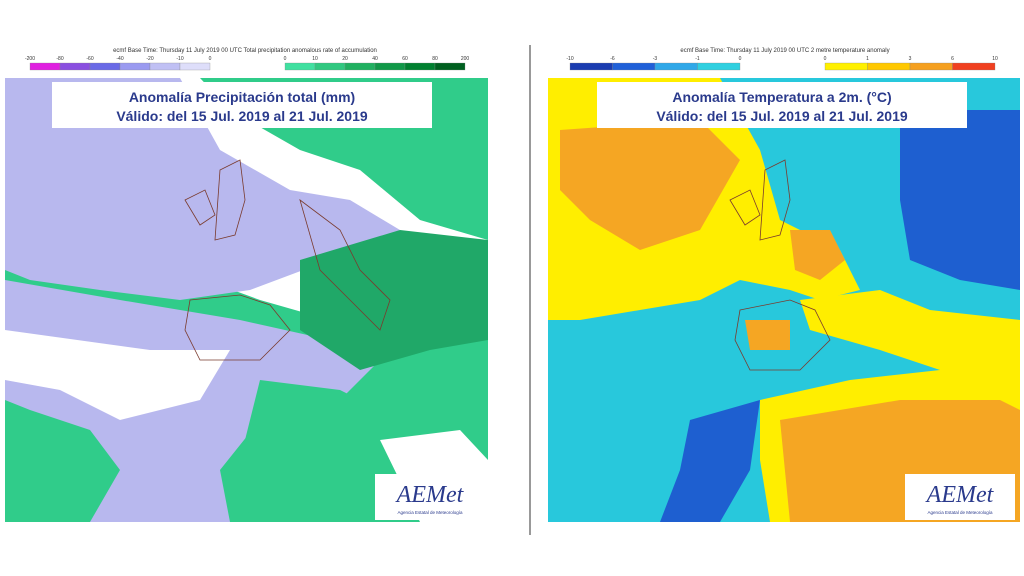 The width and height of the screenshot is (1024, 576). Describe the element at coordinates (655, 59) in the screenshot. I see `legend-label: -3` at that location.